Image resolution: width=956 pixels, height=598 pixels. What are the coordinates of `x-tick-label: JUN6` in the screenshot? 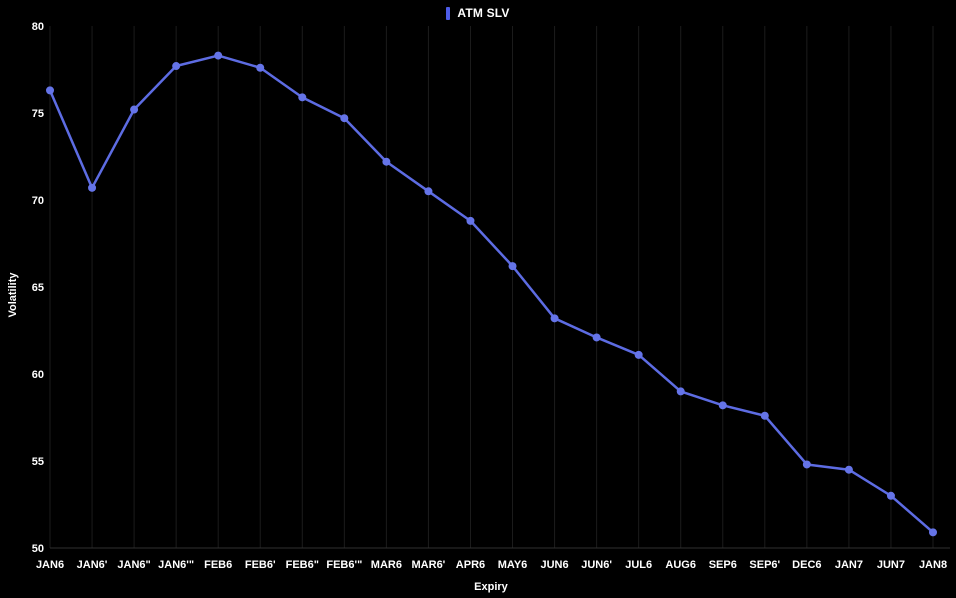 It's located at (555, 565).